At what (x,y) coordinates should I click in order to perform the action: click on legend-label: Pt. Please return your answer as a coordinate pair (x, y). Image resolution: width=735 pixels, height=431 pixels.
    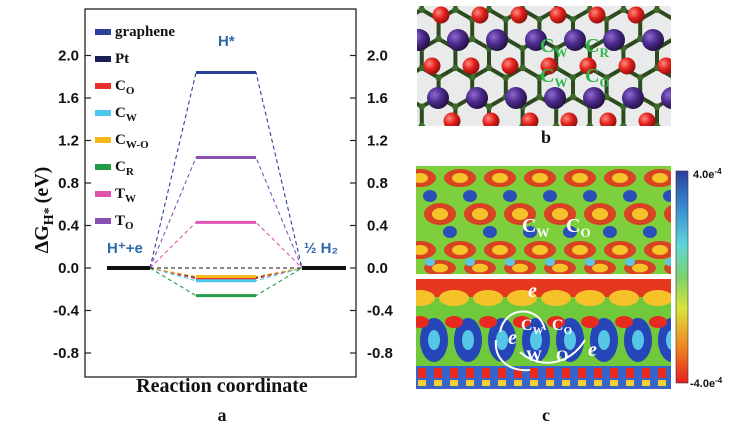
    Looking at the image, I should click on (122, 59).